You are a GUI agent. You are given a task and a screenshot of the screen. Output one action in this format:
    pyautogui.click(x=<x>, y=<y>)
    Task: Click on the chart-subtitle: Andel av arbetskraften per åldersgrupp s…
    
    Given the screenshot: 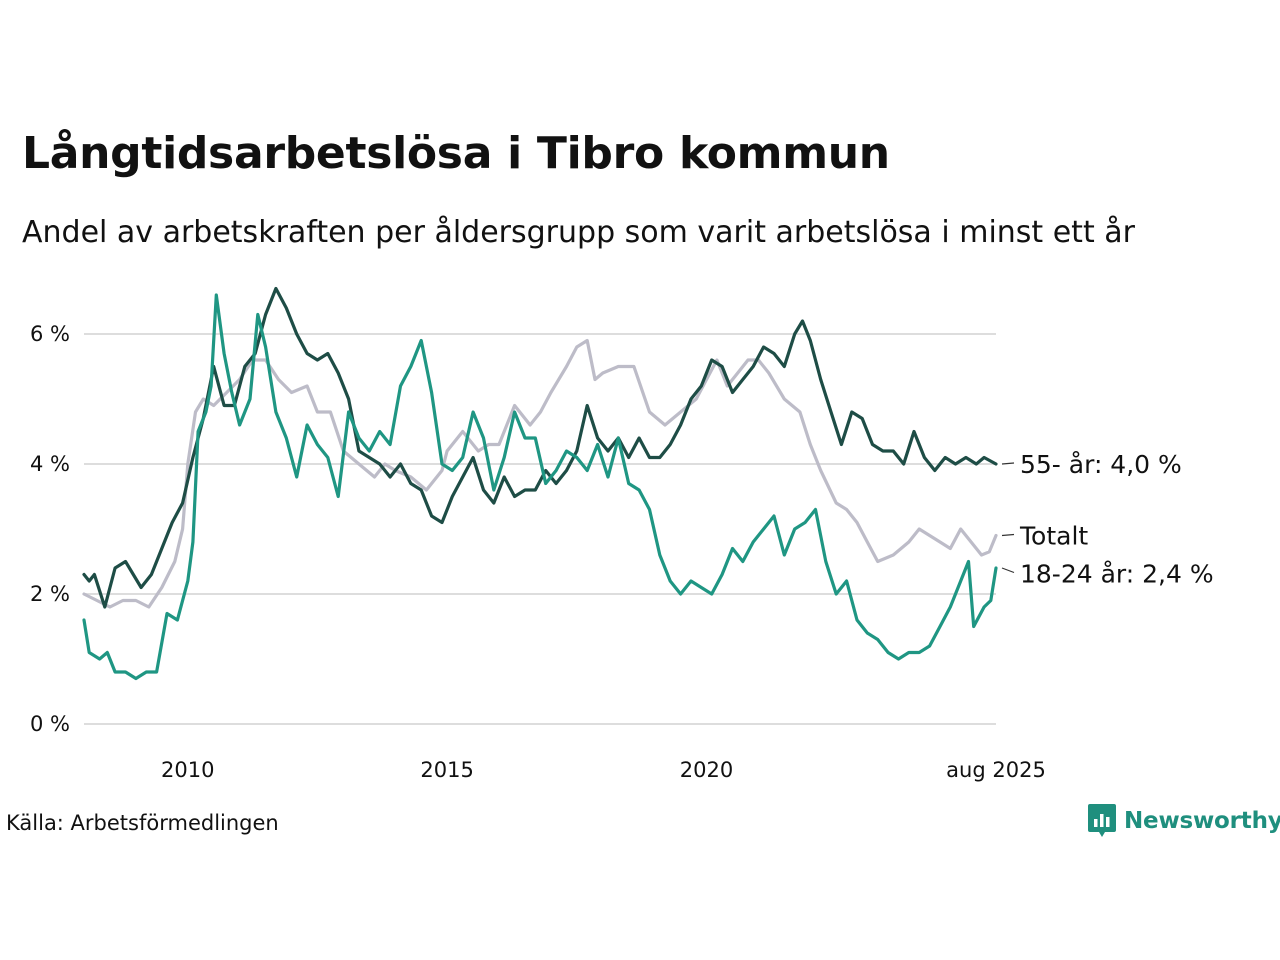 What is the action you would take?
    pyautogui.click(x=578, y=232)
    